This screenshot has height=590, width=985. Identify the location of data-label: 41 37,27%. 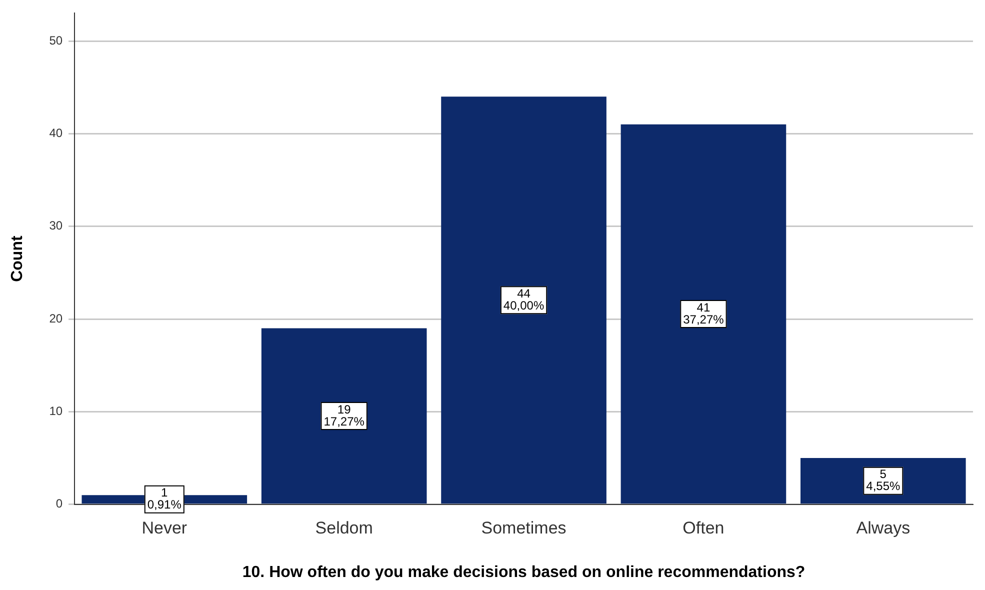
(703, 313).